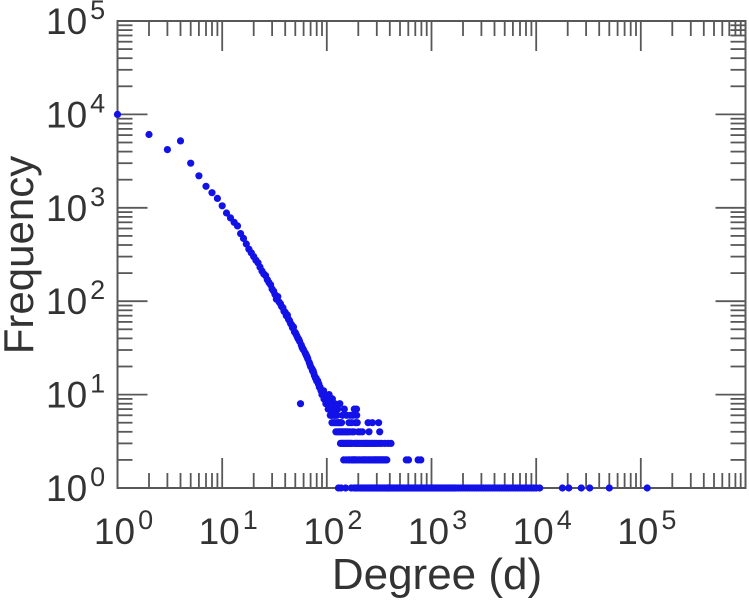 This screenshot has height=600, width=749. I want to click on y-tick-label-1e3: 10 3, so click(75, 205).